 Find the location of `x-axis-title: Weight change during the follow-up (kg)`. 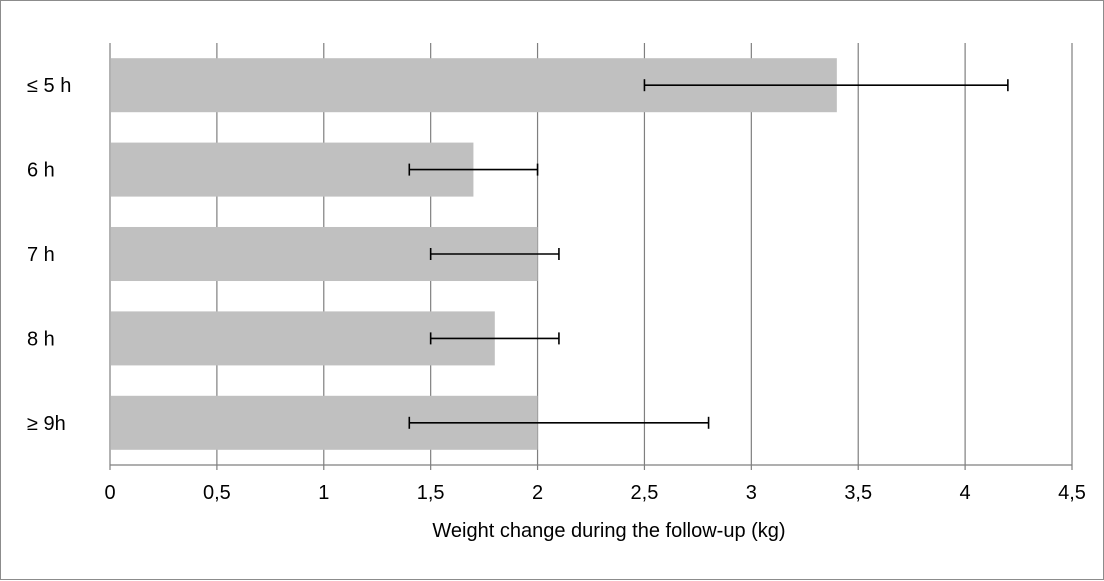

x-axis-title: Weight change during the follow-up (kg) is located at coordinates (608, 531).